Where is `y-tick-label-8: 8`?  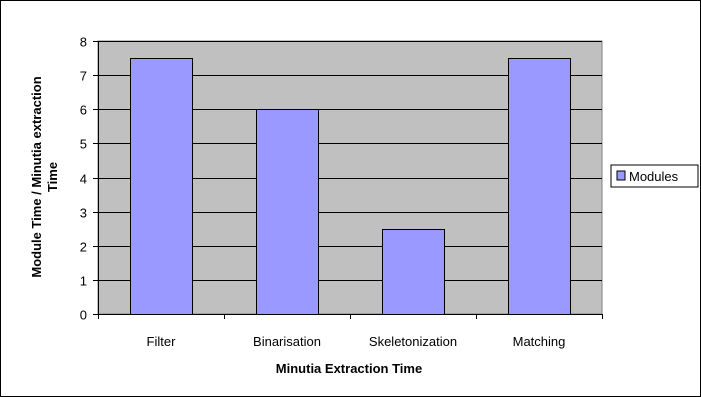 y-tick-label-8: 8 is located at coordinates (83, 42).